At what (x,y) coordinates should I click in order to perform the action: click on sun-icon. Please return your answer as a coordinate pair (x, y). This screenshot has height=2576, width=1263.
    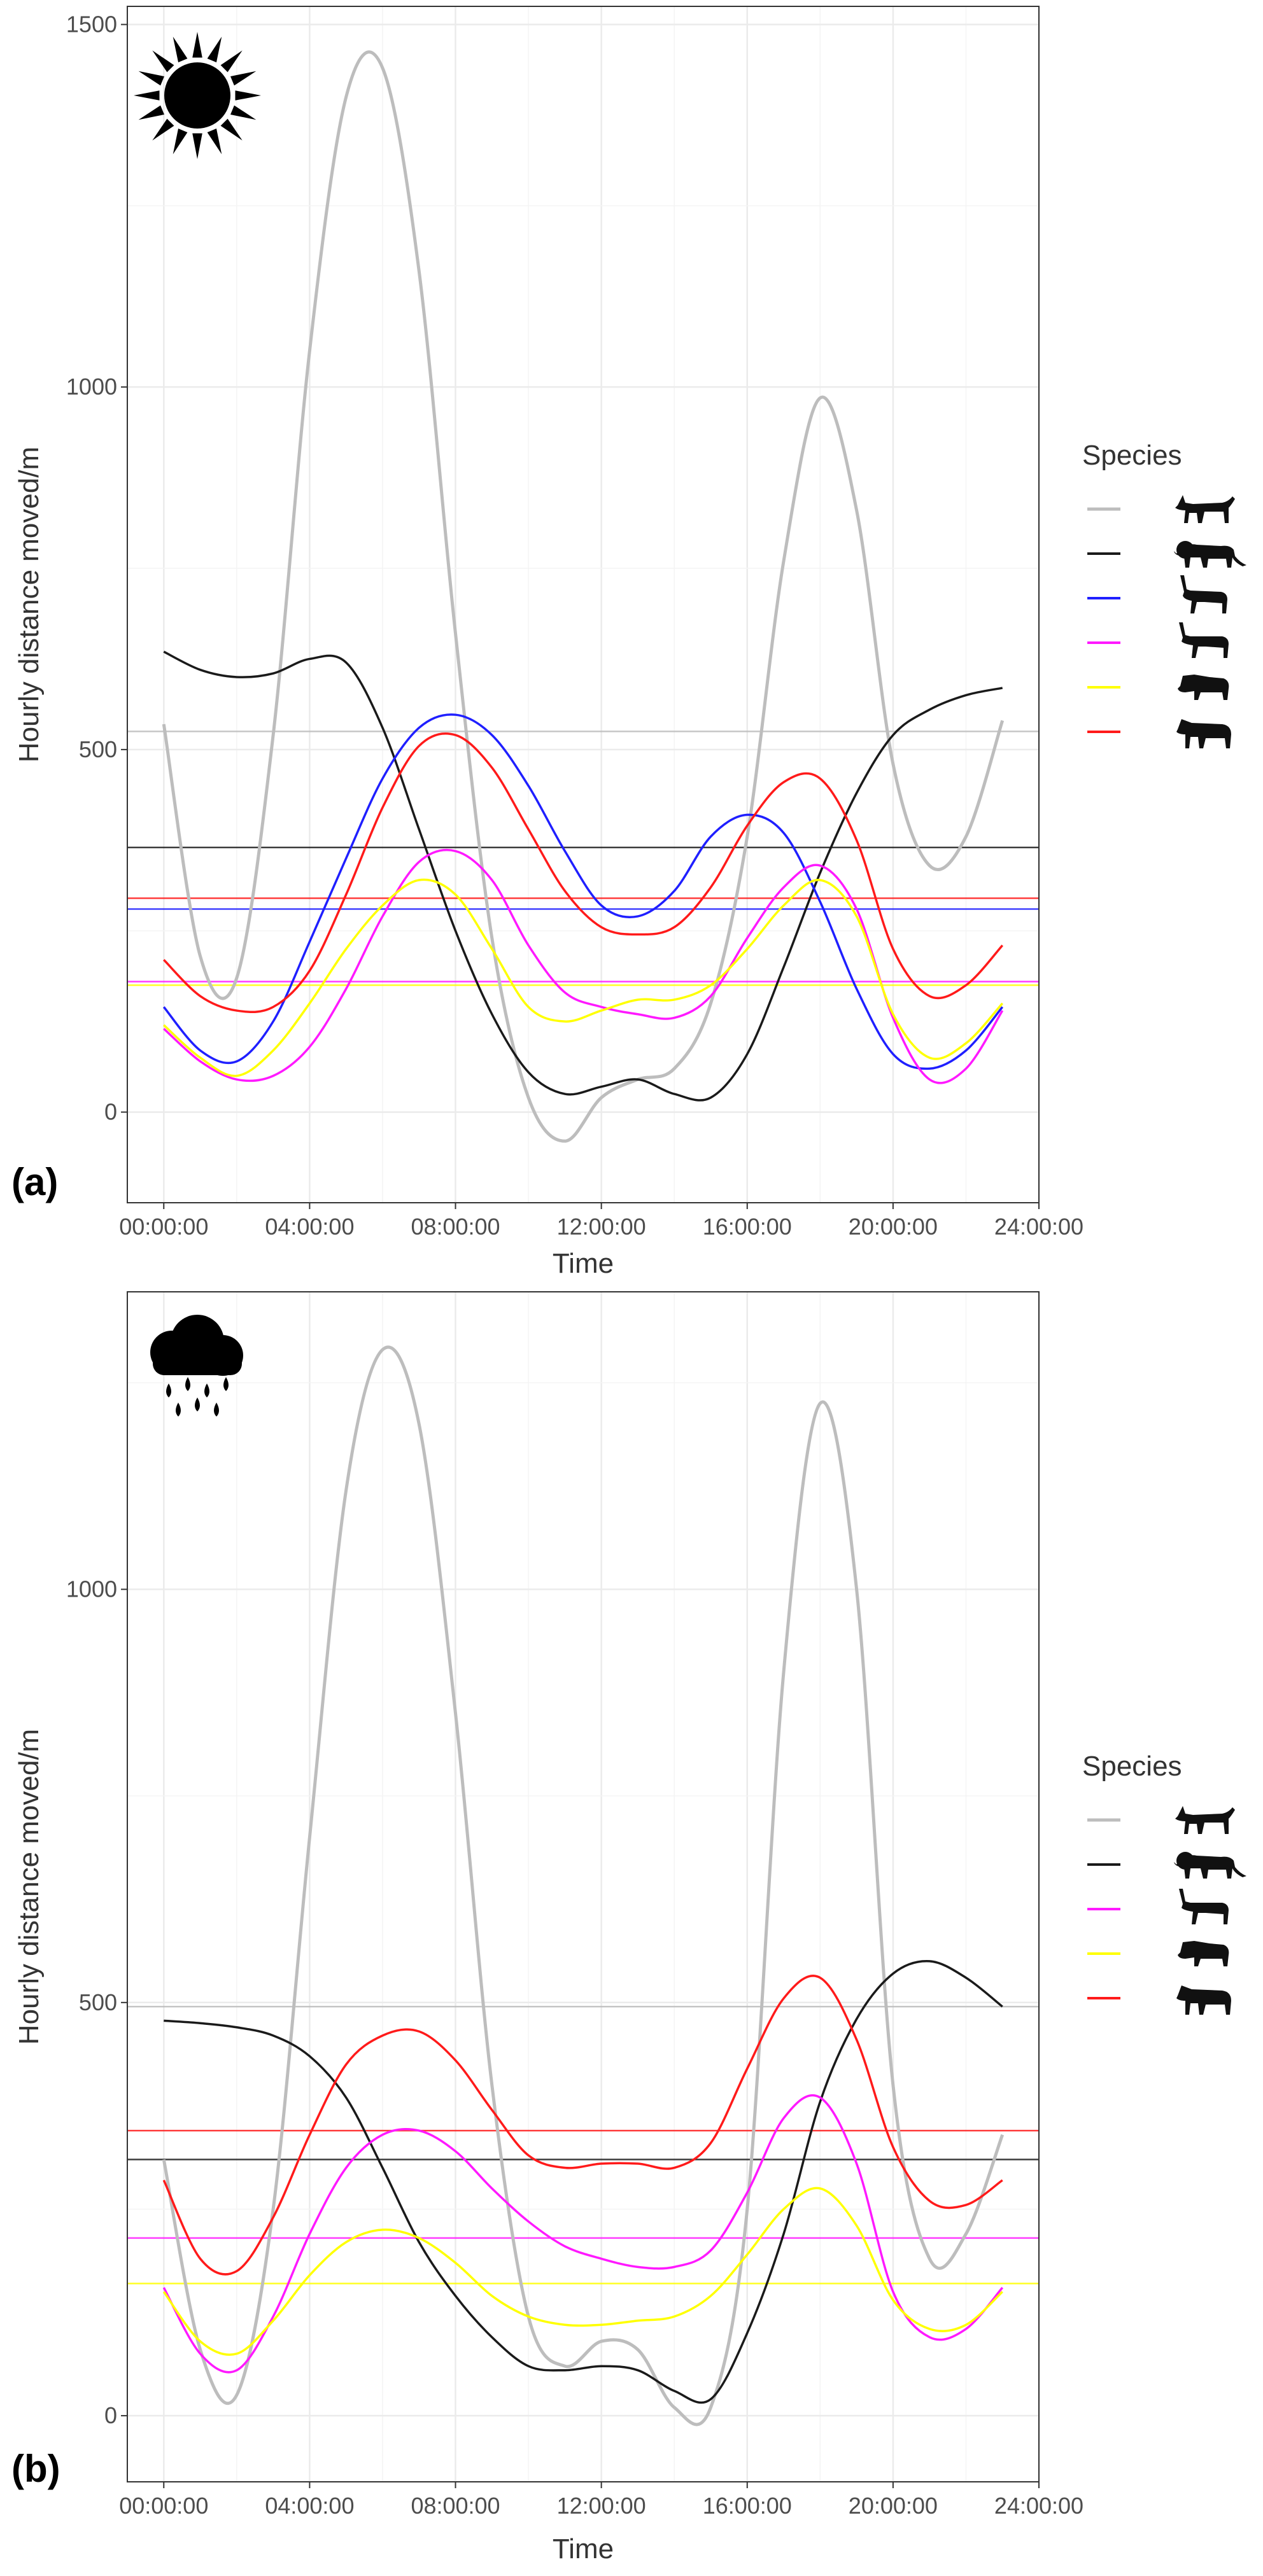
    Looking at the image, I should click on (197, 95).